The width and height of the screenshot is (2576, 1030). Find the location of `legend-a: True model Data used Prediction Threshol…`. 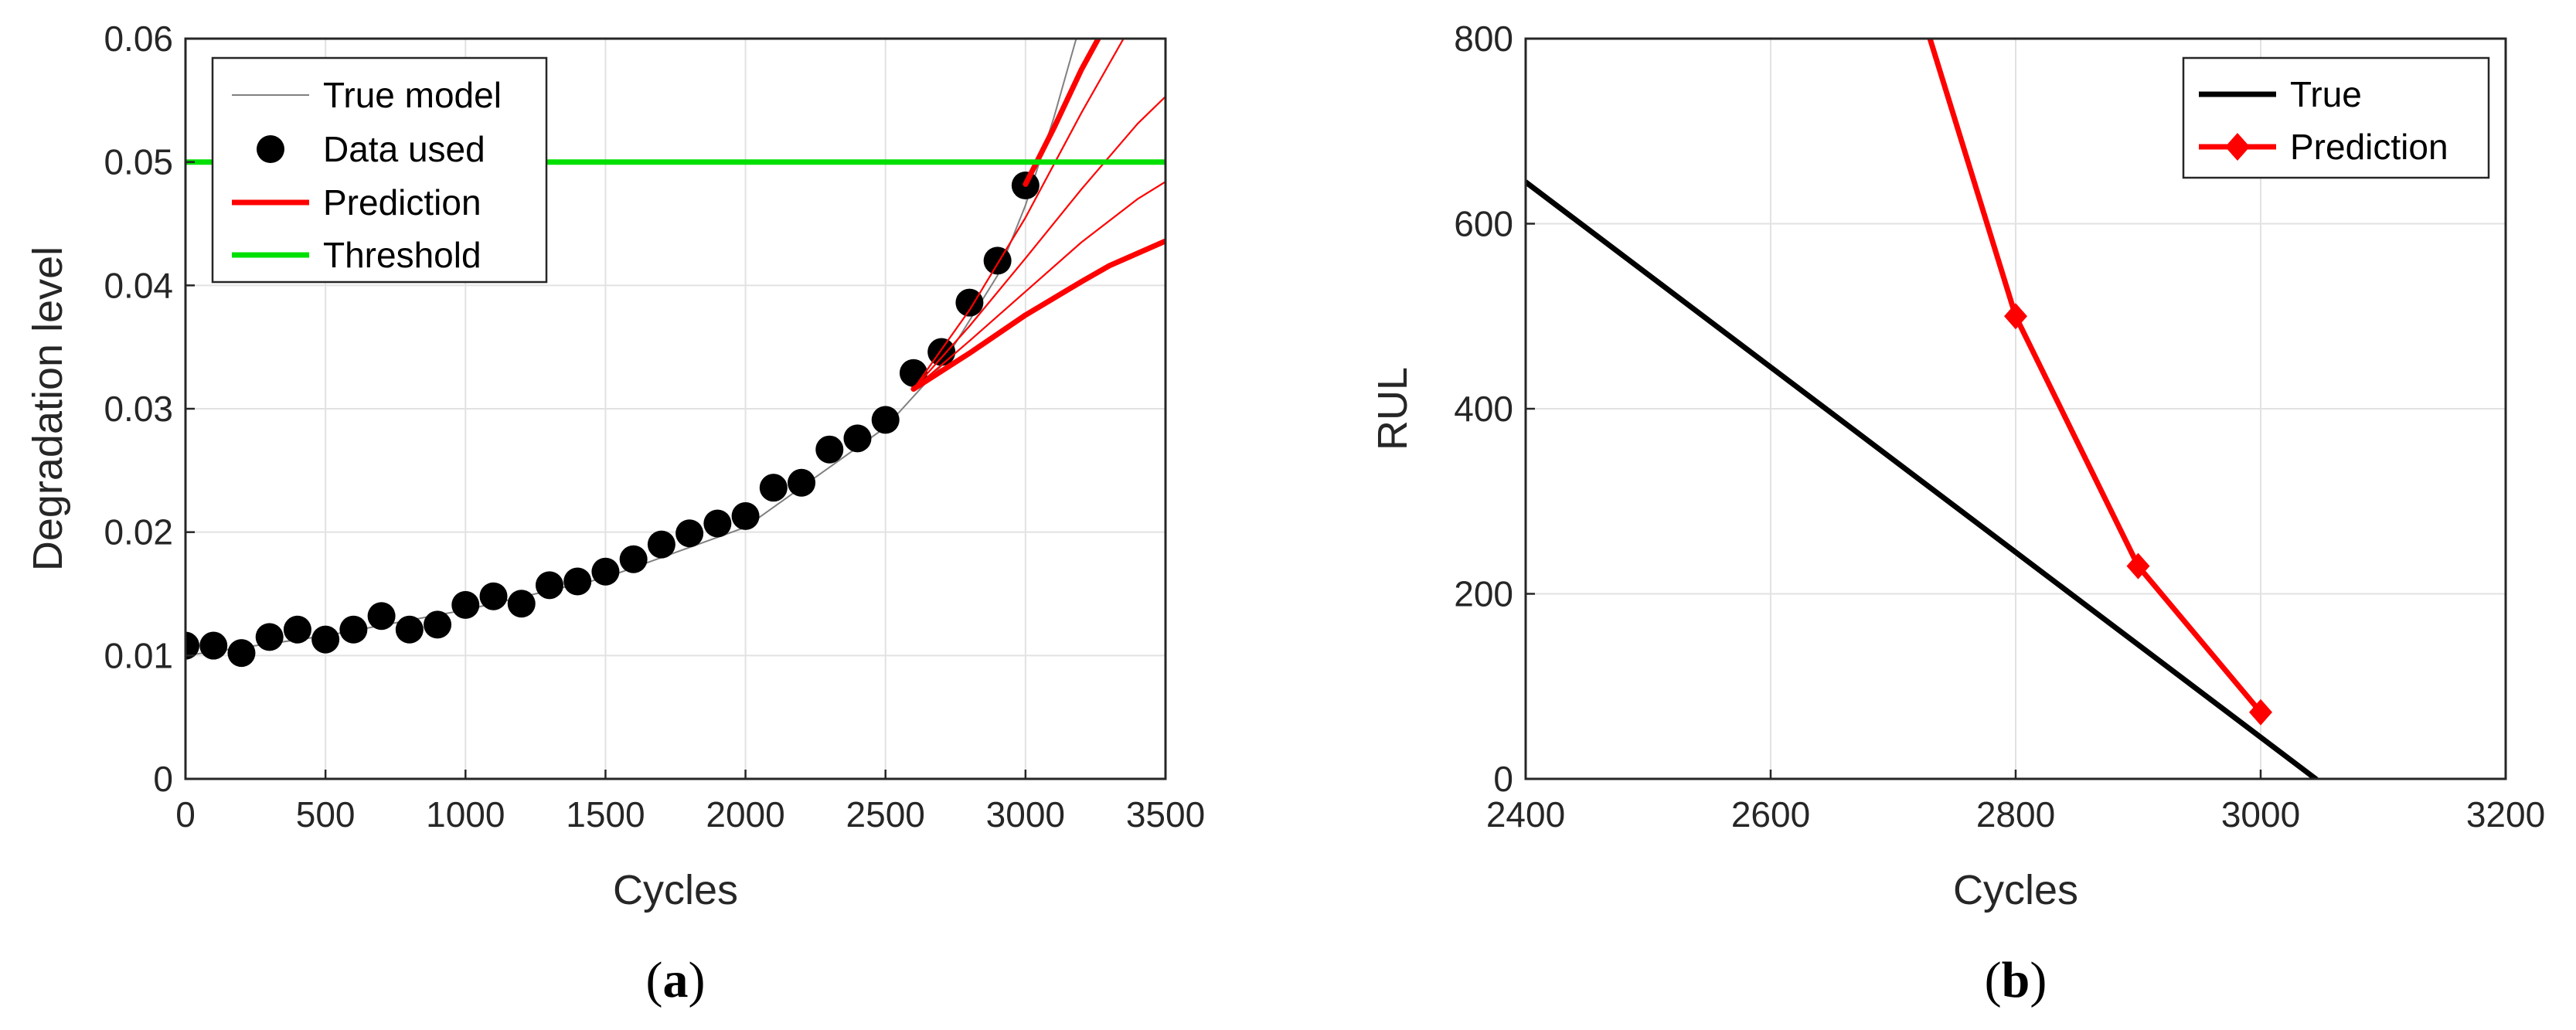

legend-a: True model Data used Prediction Threshol… is located at coordinates (379, 170).